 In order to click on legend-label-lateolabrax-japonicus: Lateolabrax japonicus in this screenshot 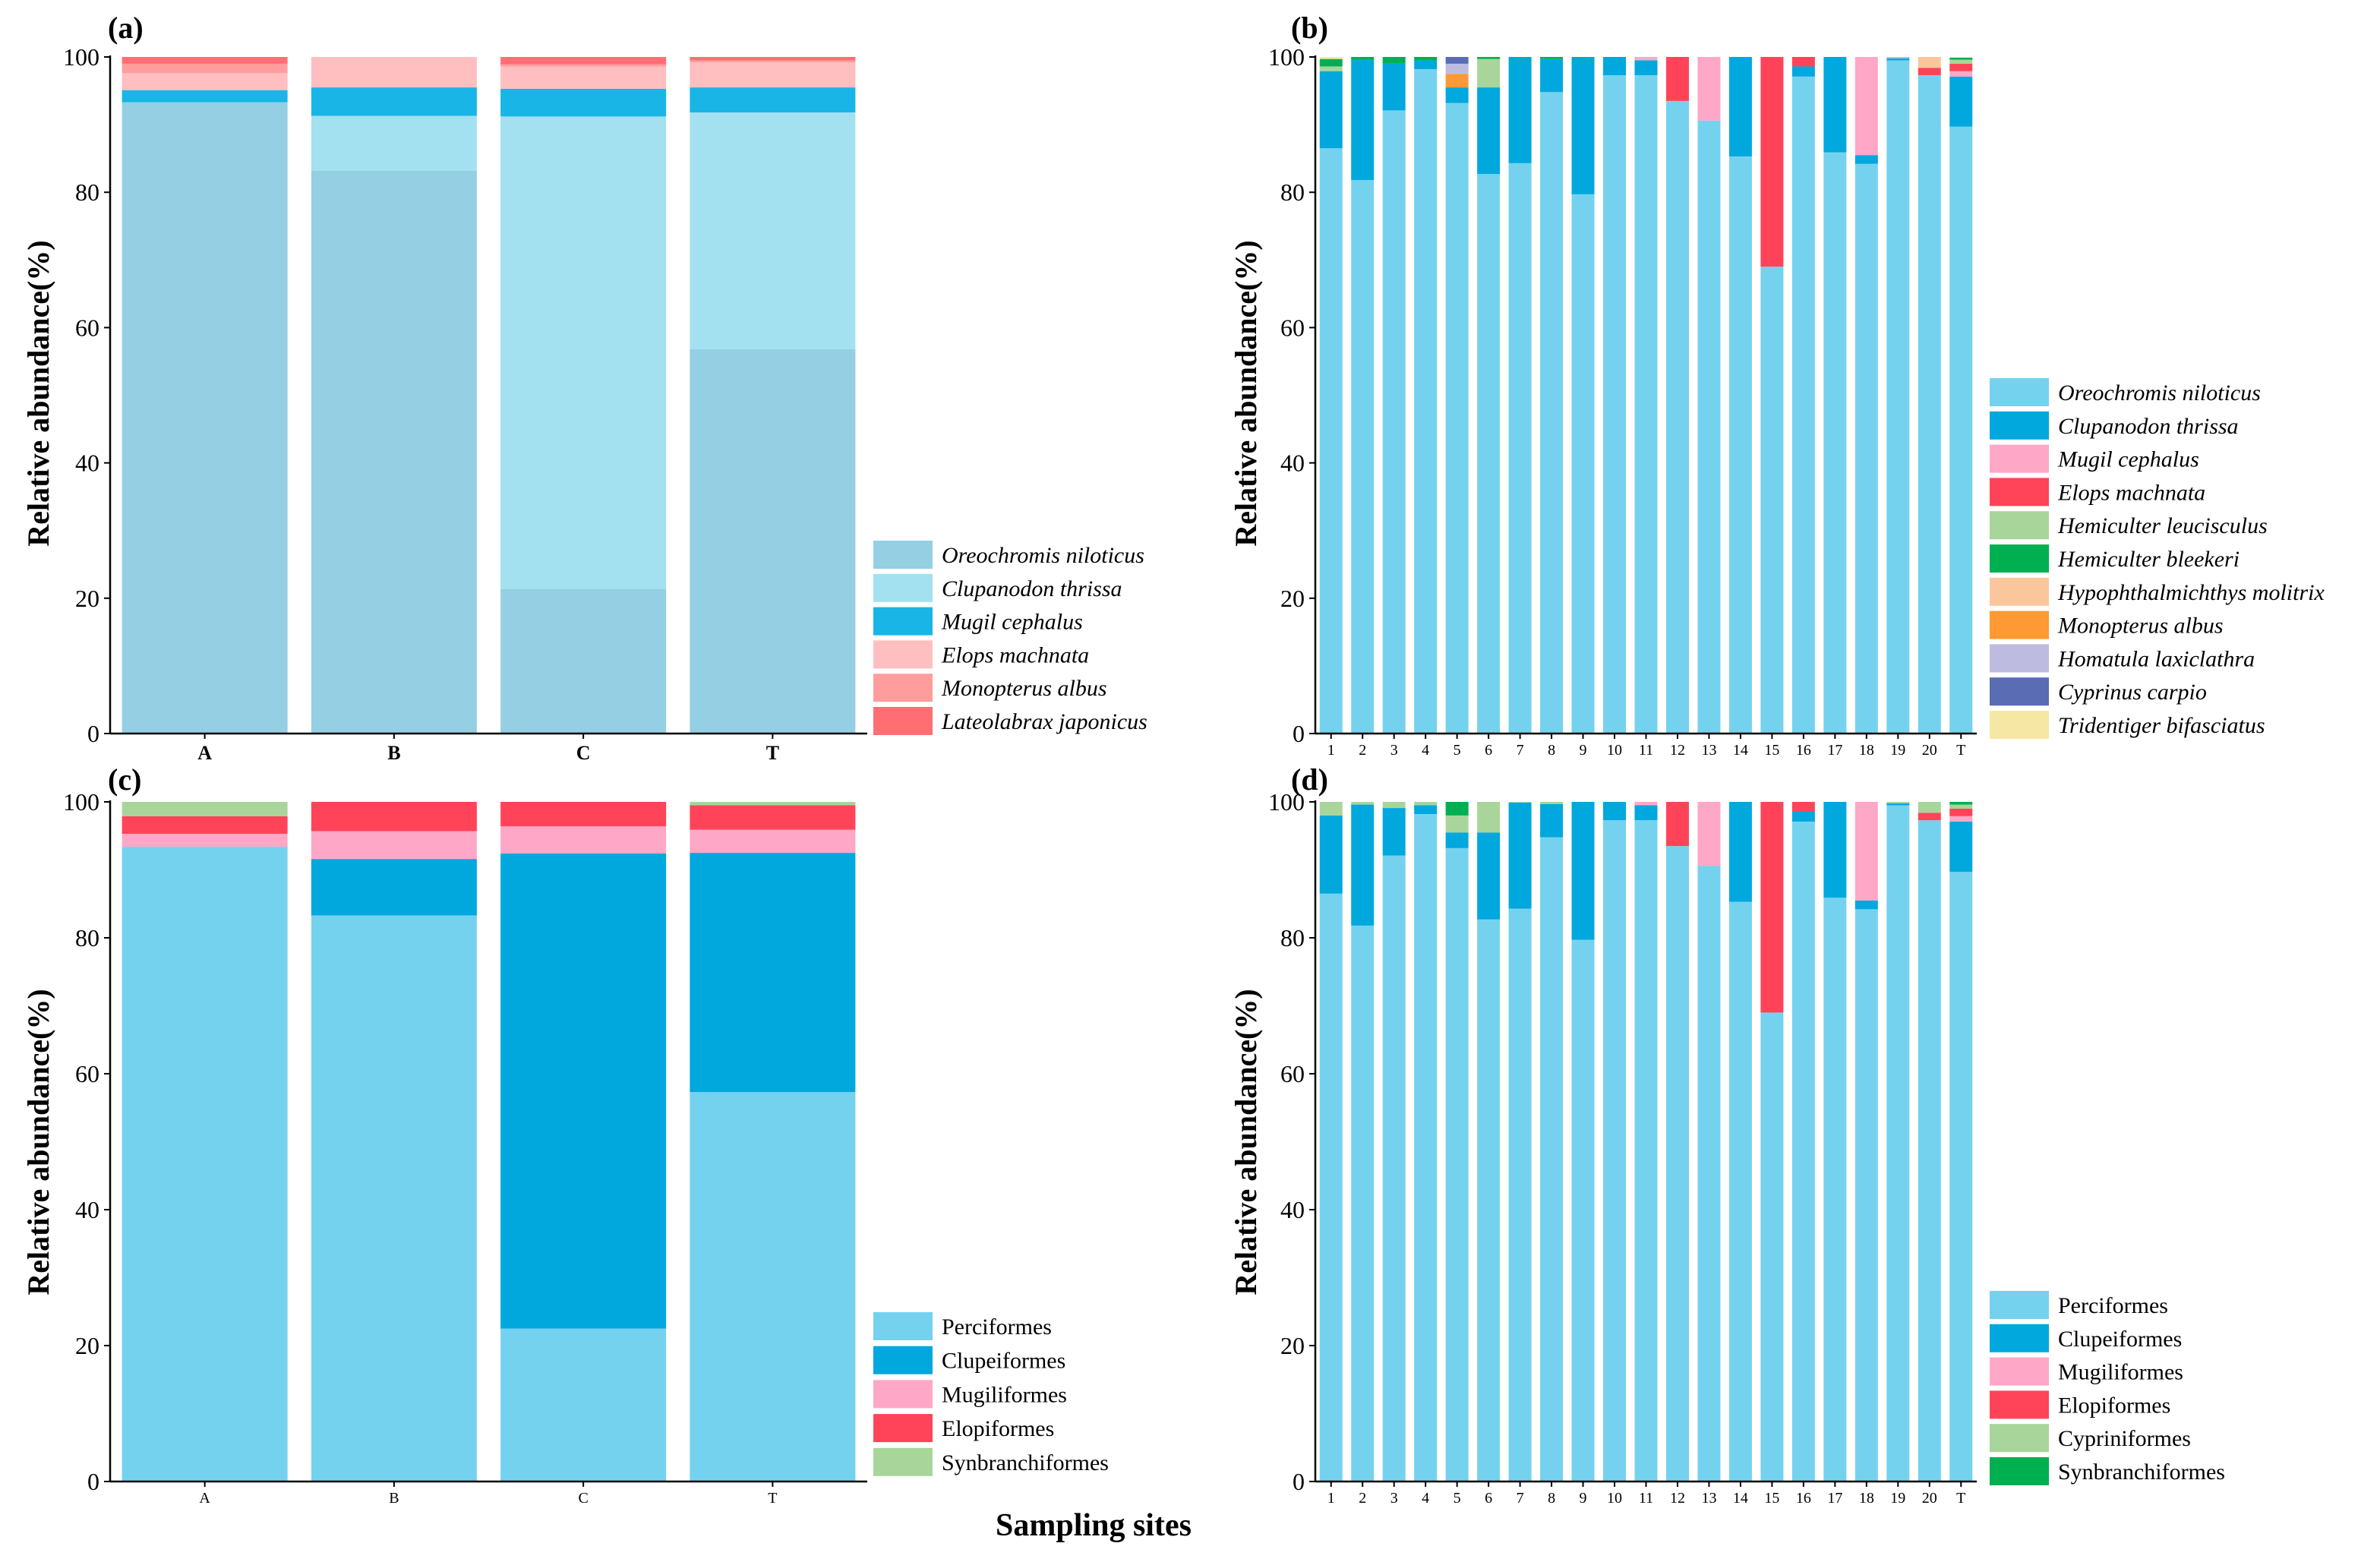, I will do `click(1044, 721)`.